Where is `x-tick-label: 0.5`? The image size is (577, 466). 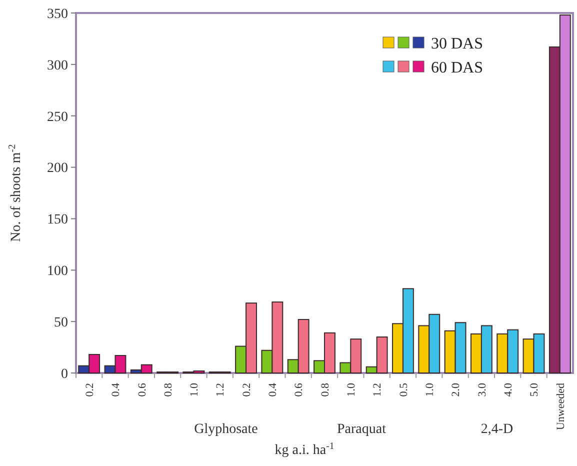
x-tick-label: 0.5 is located at coordinates (404, 389).